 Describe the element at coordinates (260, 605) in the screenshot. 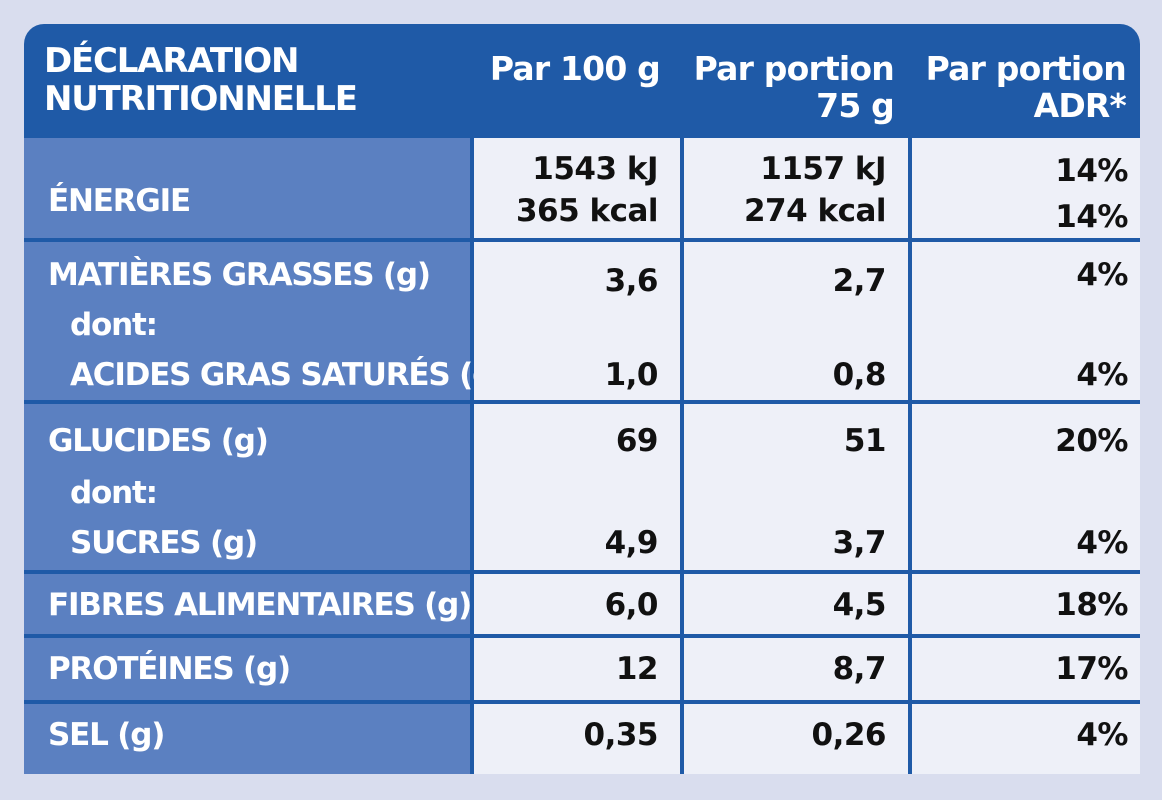

I see `row-label: FIBRES ALIMENTAIRES (g)` at that location.